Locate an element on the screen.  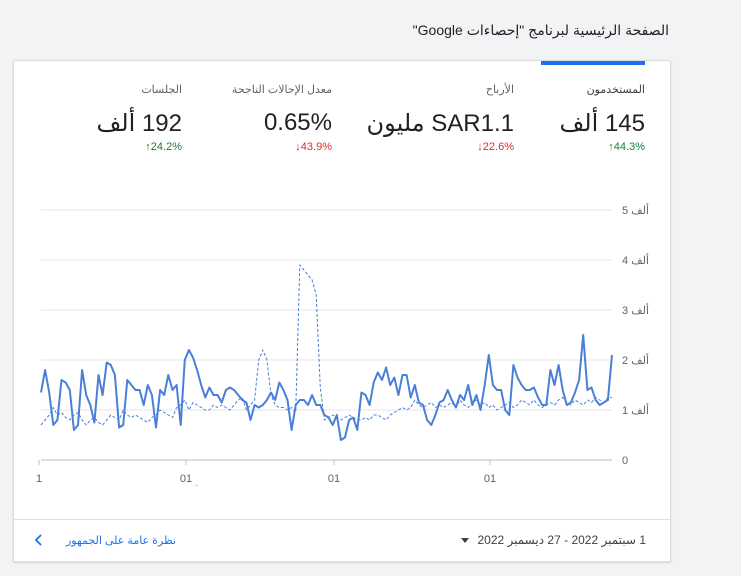
audience-link-text: نظرة عامة على الجمهور is located at coordinates (121, 540).